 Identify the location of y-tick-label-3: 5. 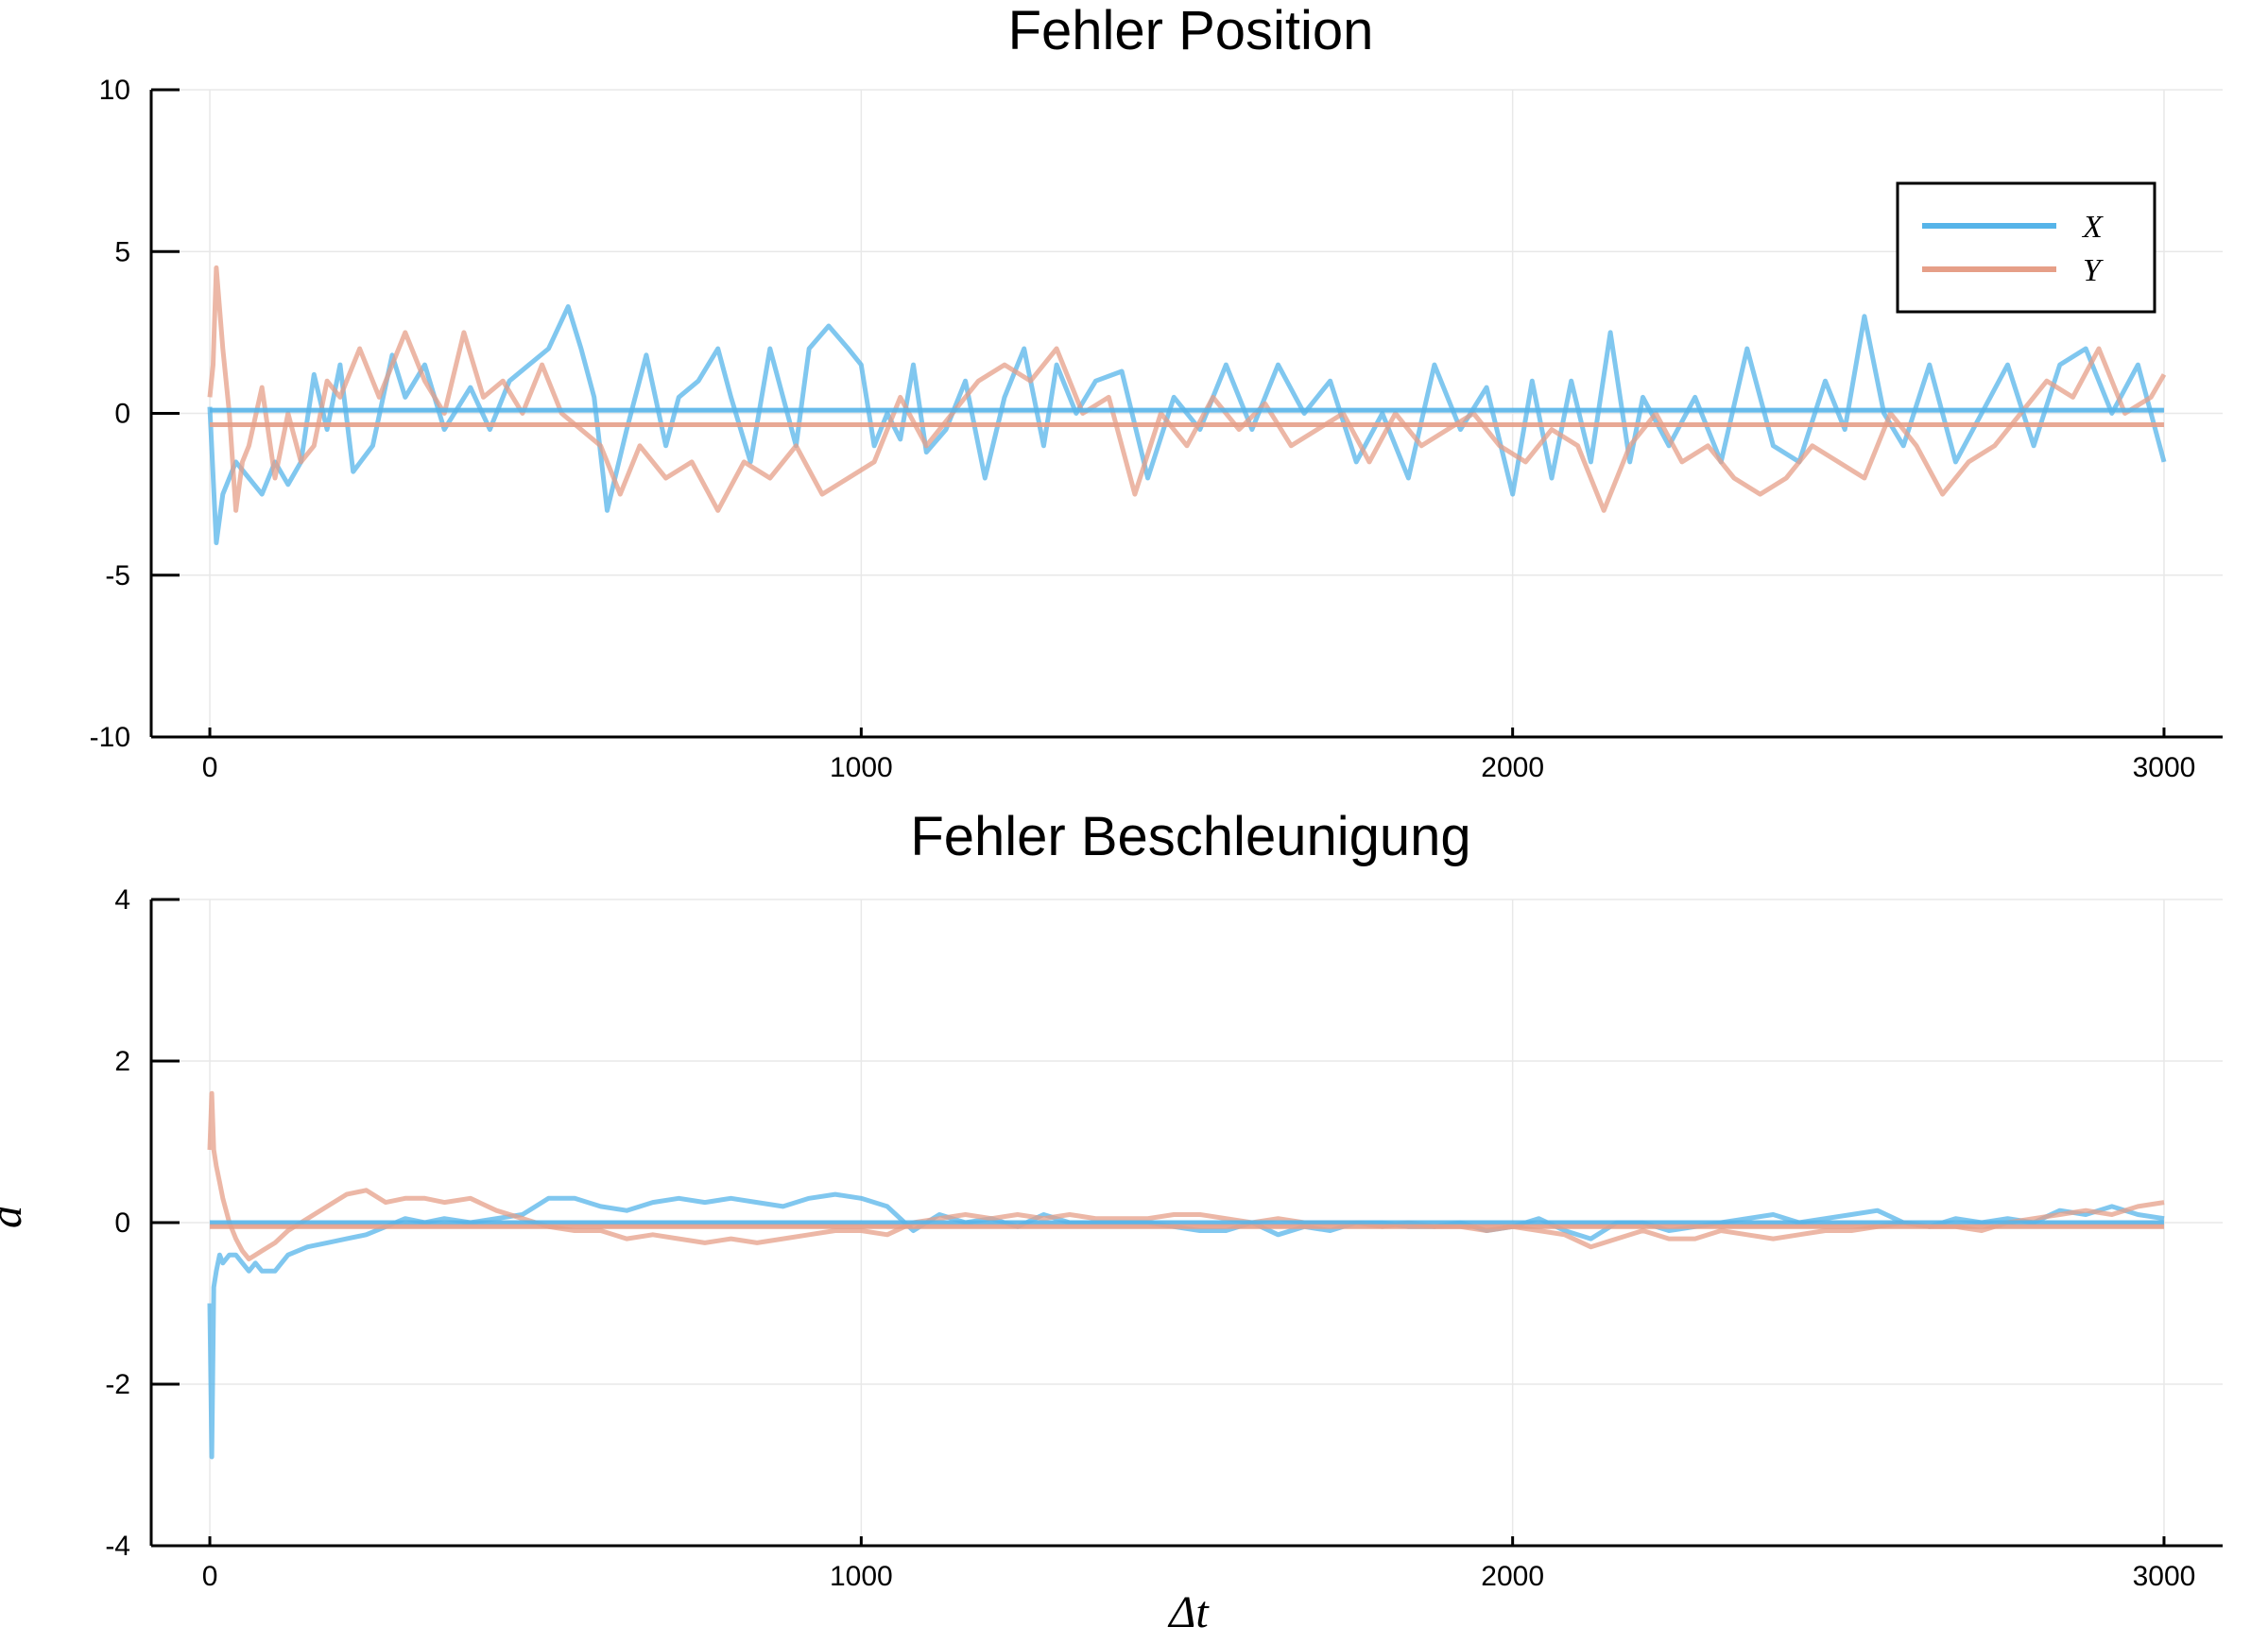
(122, 251).